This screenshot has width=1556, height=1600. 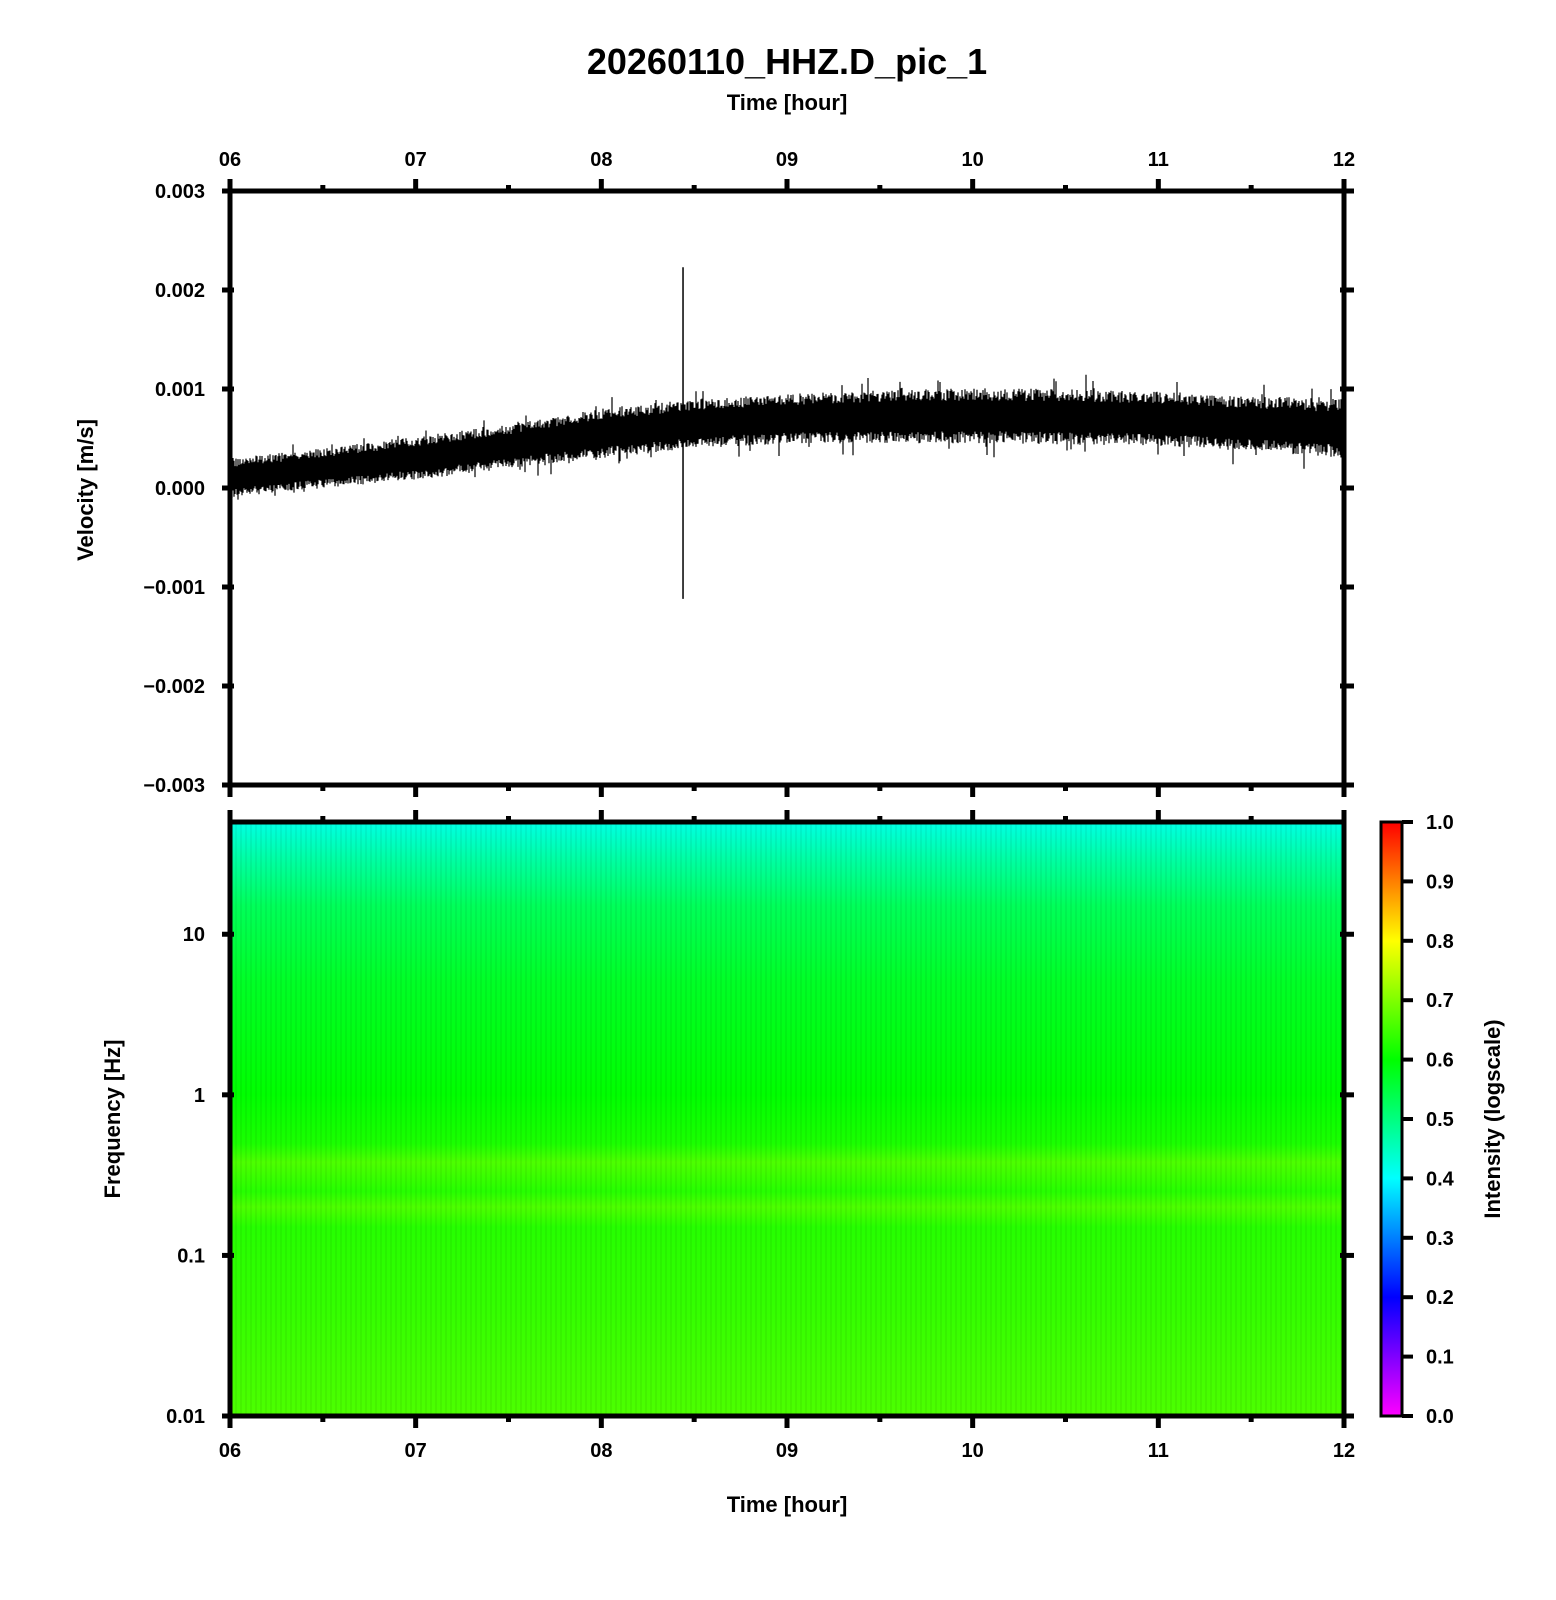 What do you see at coordinates (174, 687) in the screenshot?
I see `waveform-y-tick-label: −0.002` at bounding box center [174, 687].